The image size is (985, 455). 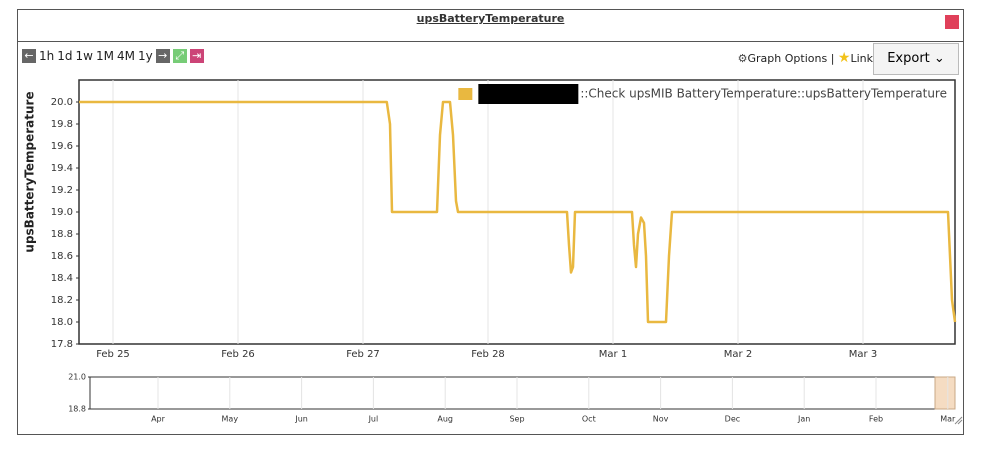 I want to click on y-tick-label: 19.0, so click(x=62, y=212).